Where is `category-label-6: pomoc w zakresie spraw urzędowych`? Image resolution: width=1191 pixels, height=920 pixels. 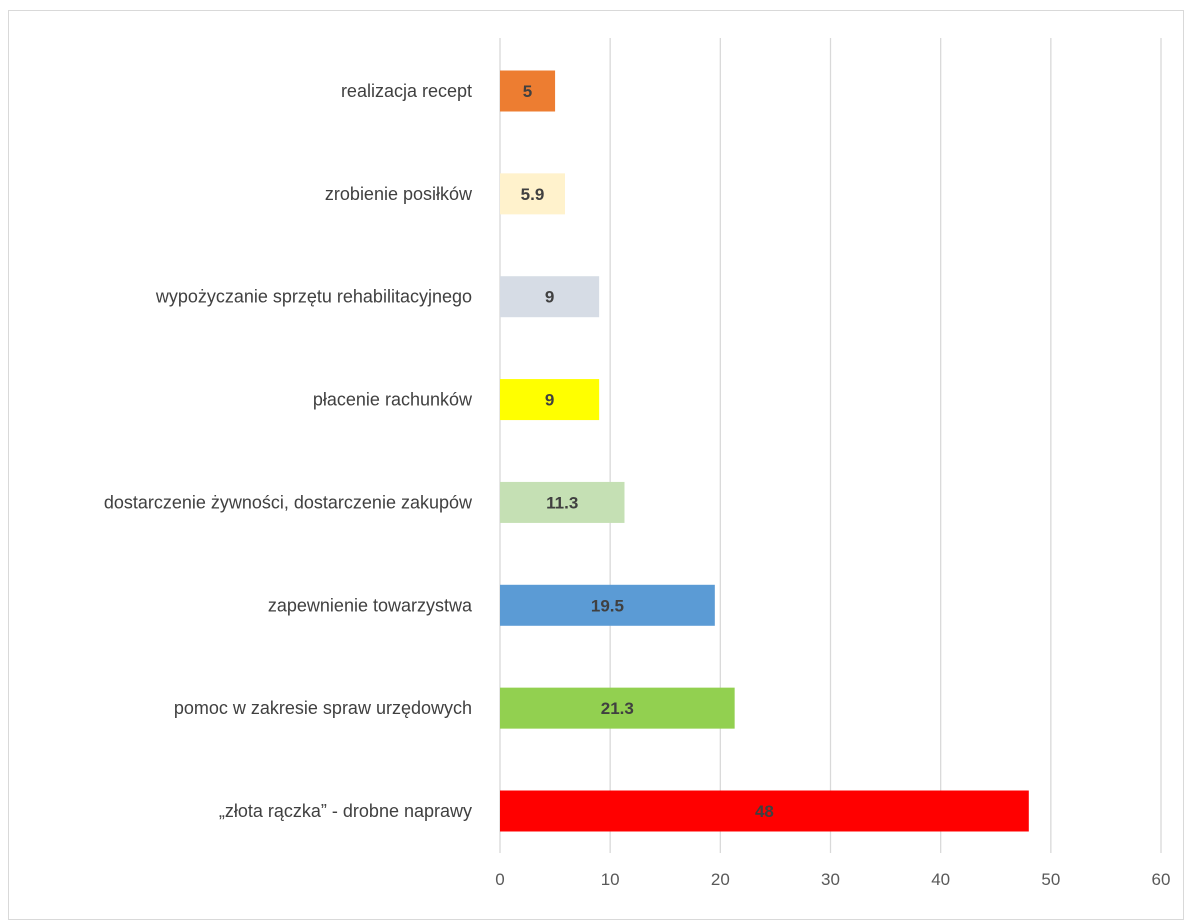
category-label-6: pomoc w zakresie spraw urzędowych is located at coordinates (323, 708).